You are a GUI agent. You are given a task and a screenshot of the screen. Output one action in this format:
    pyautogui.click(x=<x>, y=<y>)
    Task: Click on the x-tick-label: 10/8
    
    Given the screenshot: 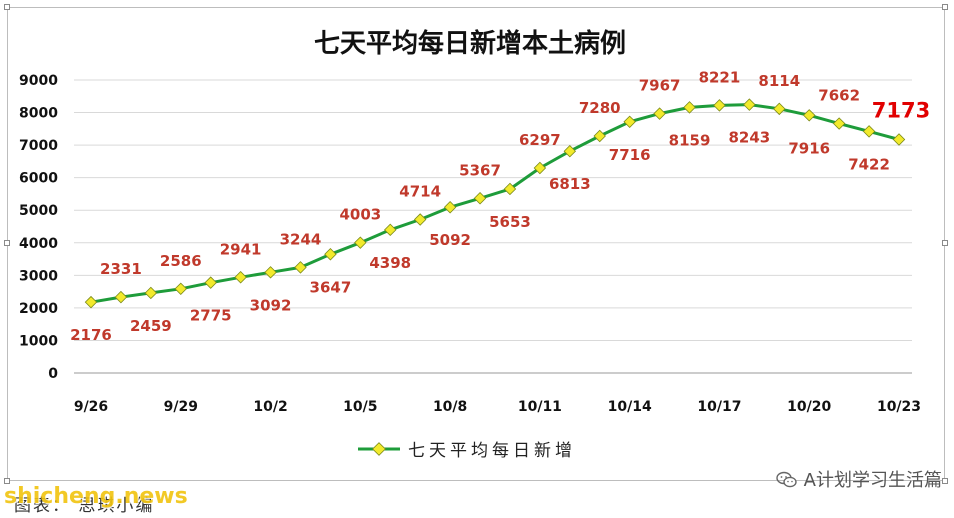 What is the action you would take?
    pyautogui.click(x=450, y=407)
    